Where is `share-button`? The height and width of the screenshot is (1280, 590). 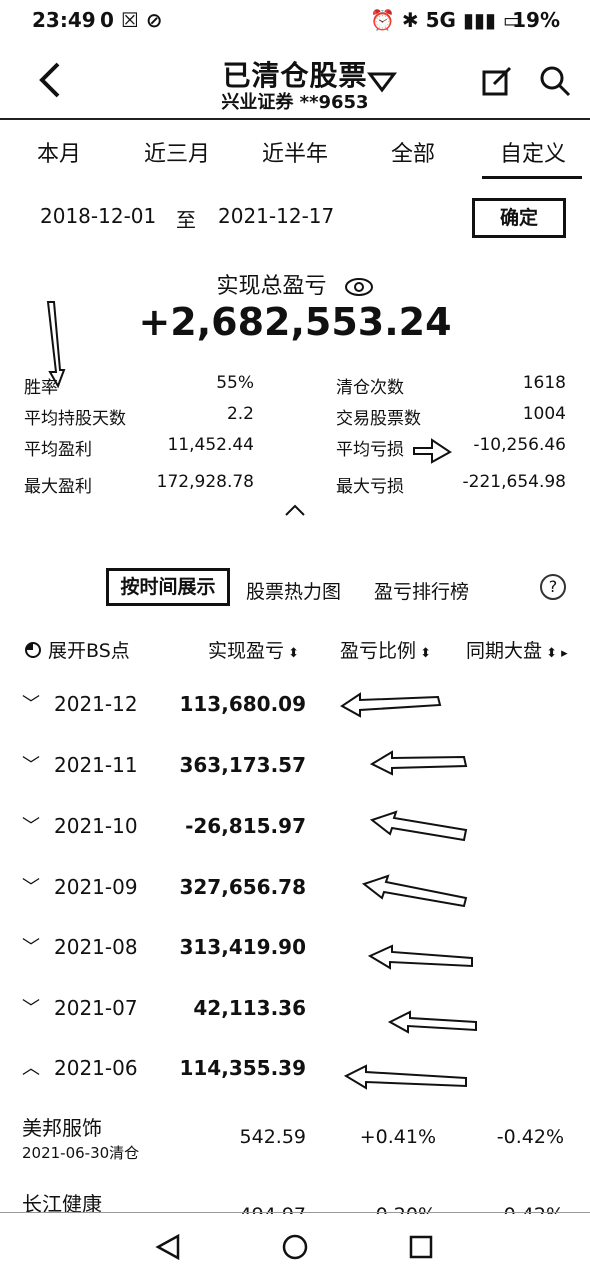
share-button is located at coordinates (497, 81).